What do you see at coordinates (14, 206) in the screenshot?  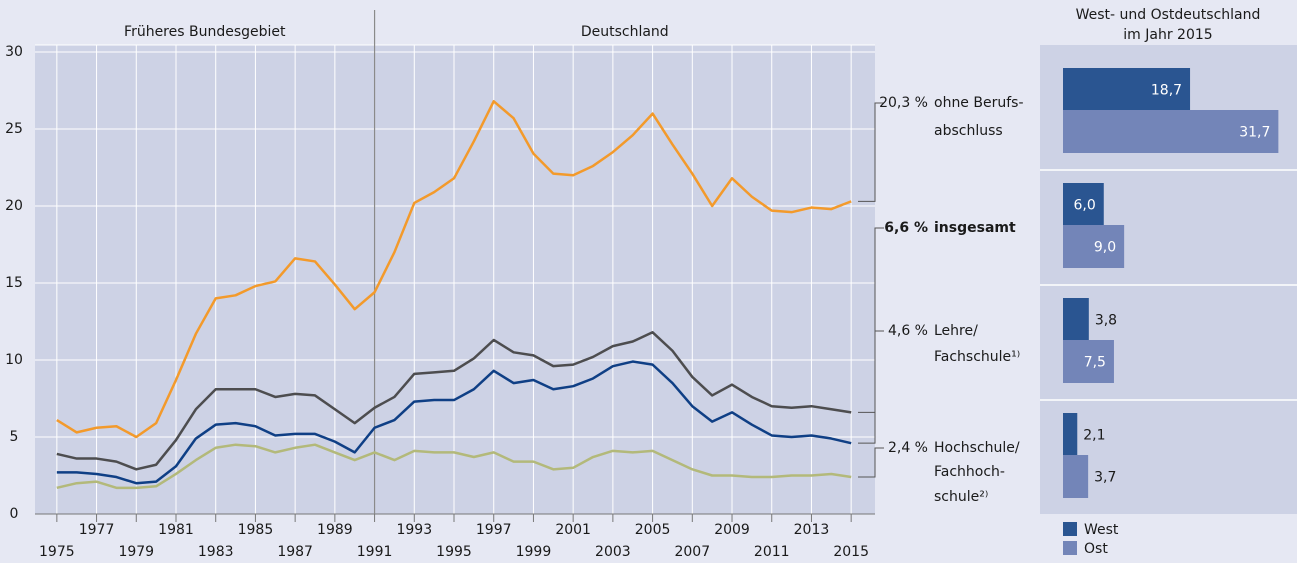 I see `y-tick-label: 20` at bounding box center [14, 206].